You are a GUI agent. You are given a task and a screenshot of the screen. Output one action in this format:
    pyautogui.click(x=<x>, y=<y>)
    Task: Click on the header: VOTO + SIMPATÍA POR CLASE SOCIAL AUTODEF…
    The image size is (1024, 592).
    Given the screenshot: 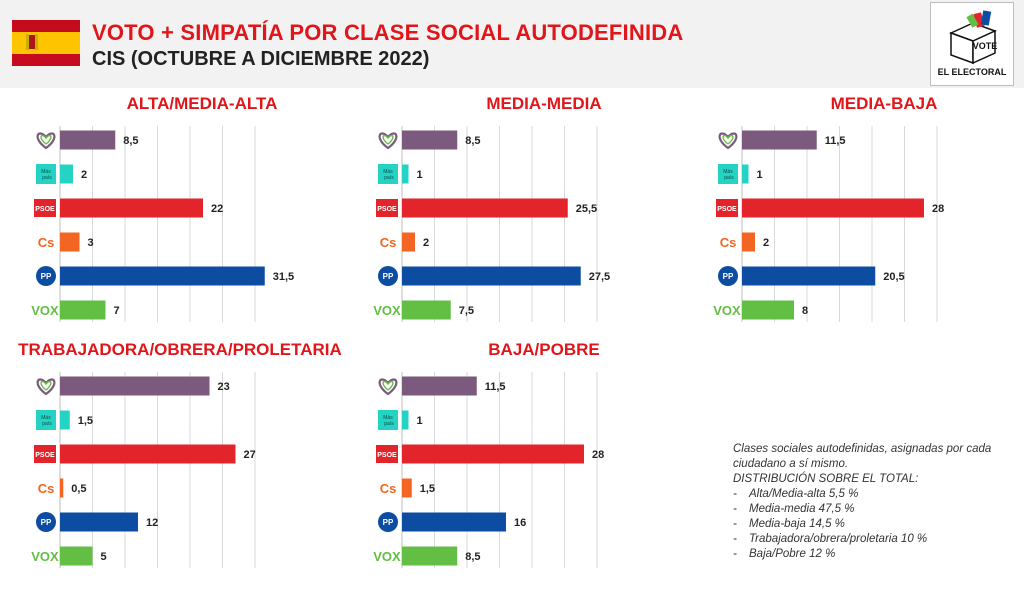 What is the action you would take?
    pyautogui.click(x=512, y=44)
    